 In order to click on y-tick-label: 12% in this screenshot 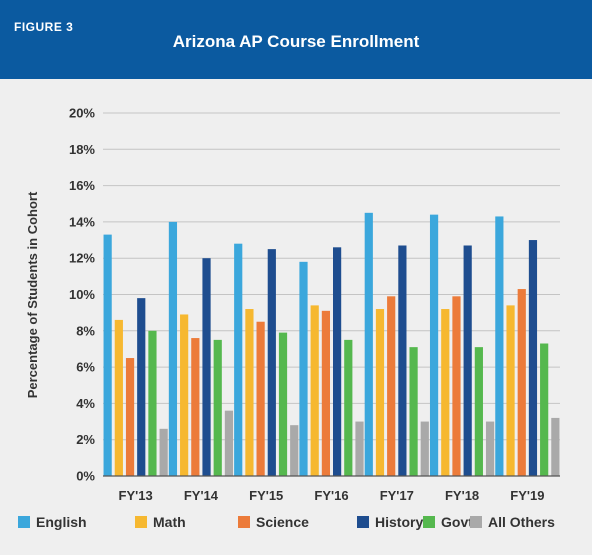, I will do `click(82, 258)`.